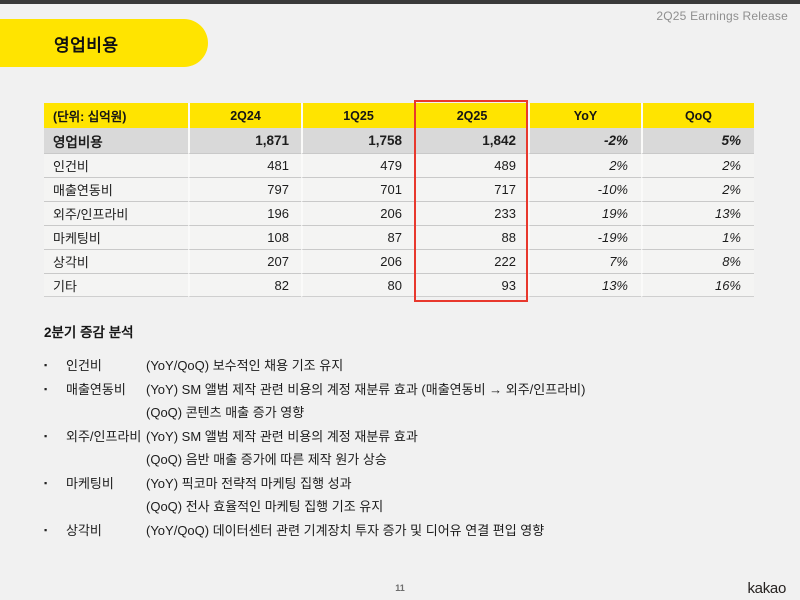  I want to click on row-label: 외주/인프라비, so click(116, 213).